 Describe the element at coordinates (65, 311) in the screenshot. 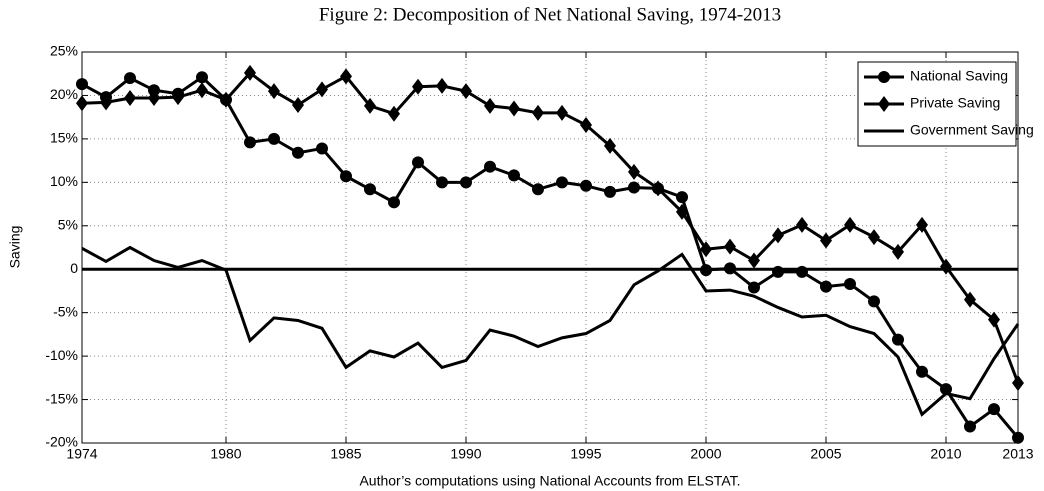

I see `y-tick-label: -5%` at that location.